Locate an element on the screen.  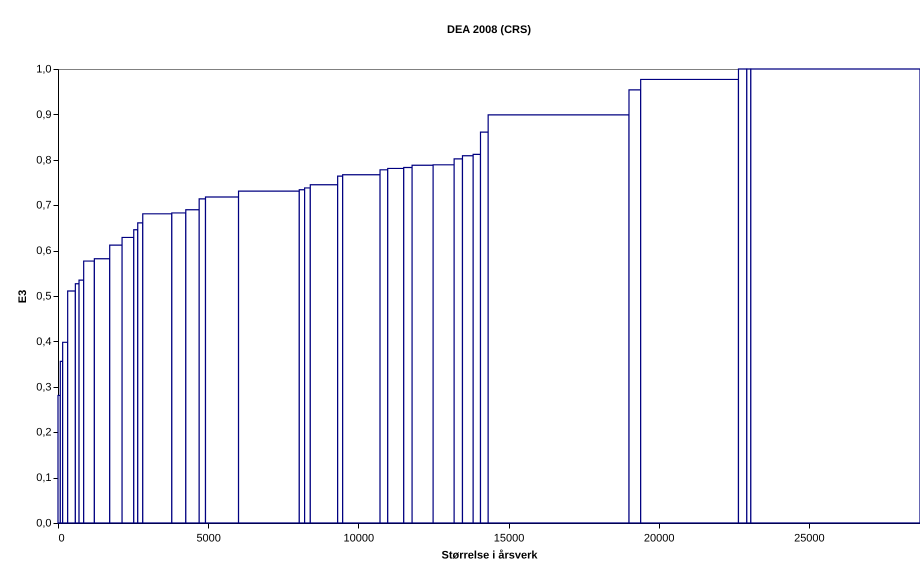
chart-title: DEA 2008 (CRS) is located at coordinates (489, 30).